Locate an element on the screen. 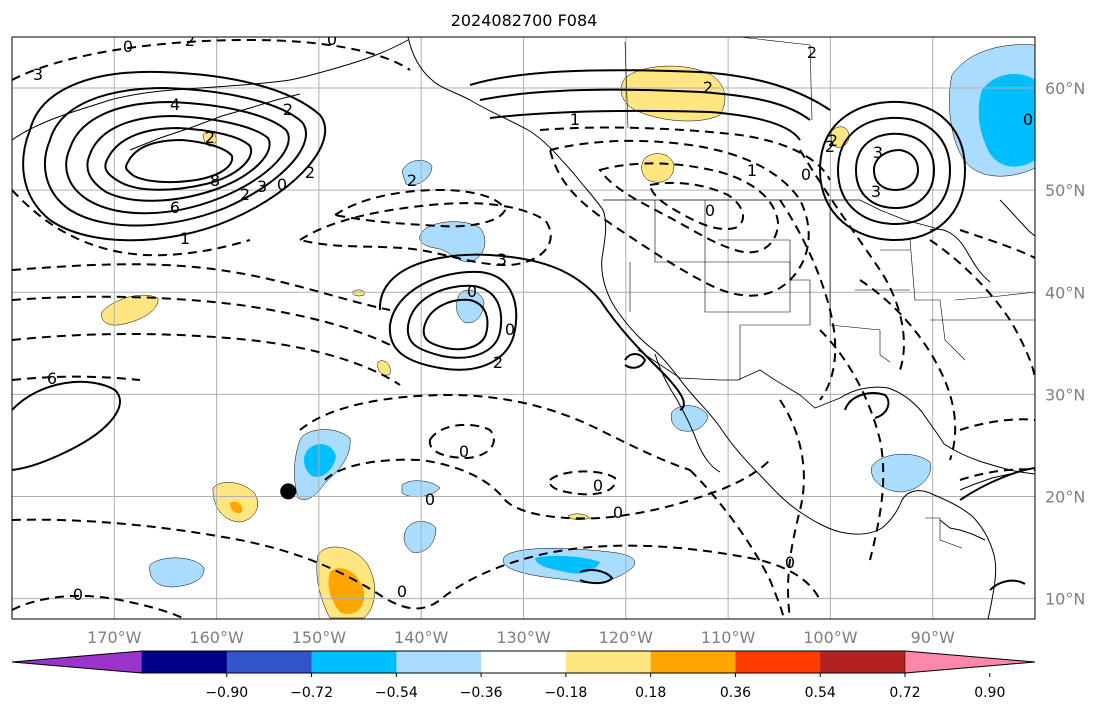  contour-label: 8 is located at coordinates (215, 180).